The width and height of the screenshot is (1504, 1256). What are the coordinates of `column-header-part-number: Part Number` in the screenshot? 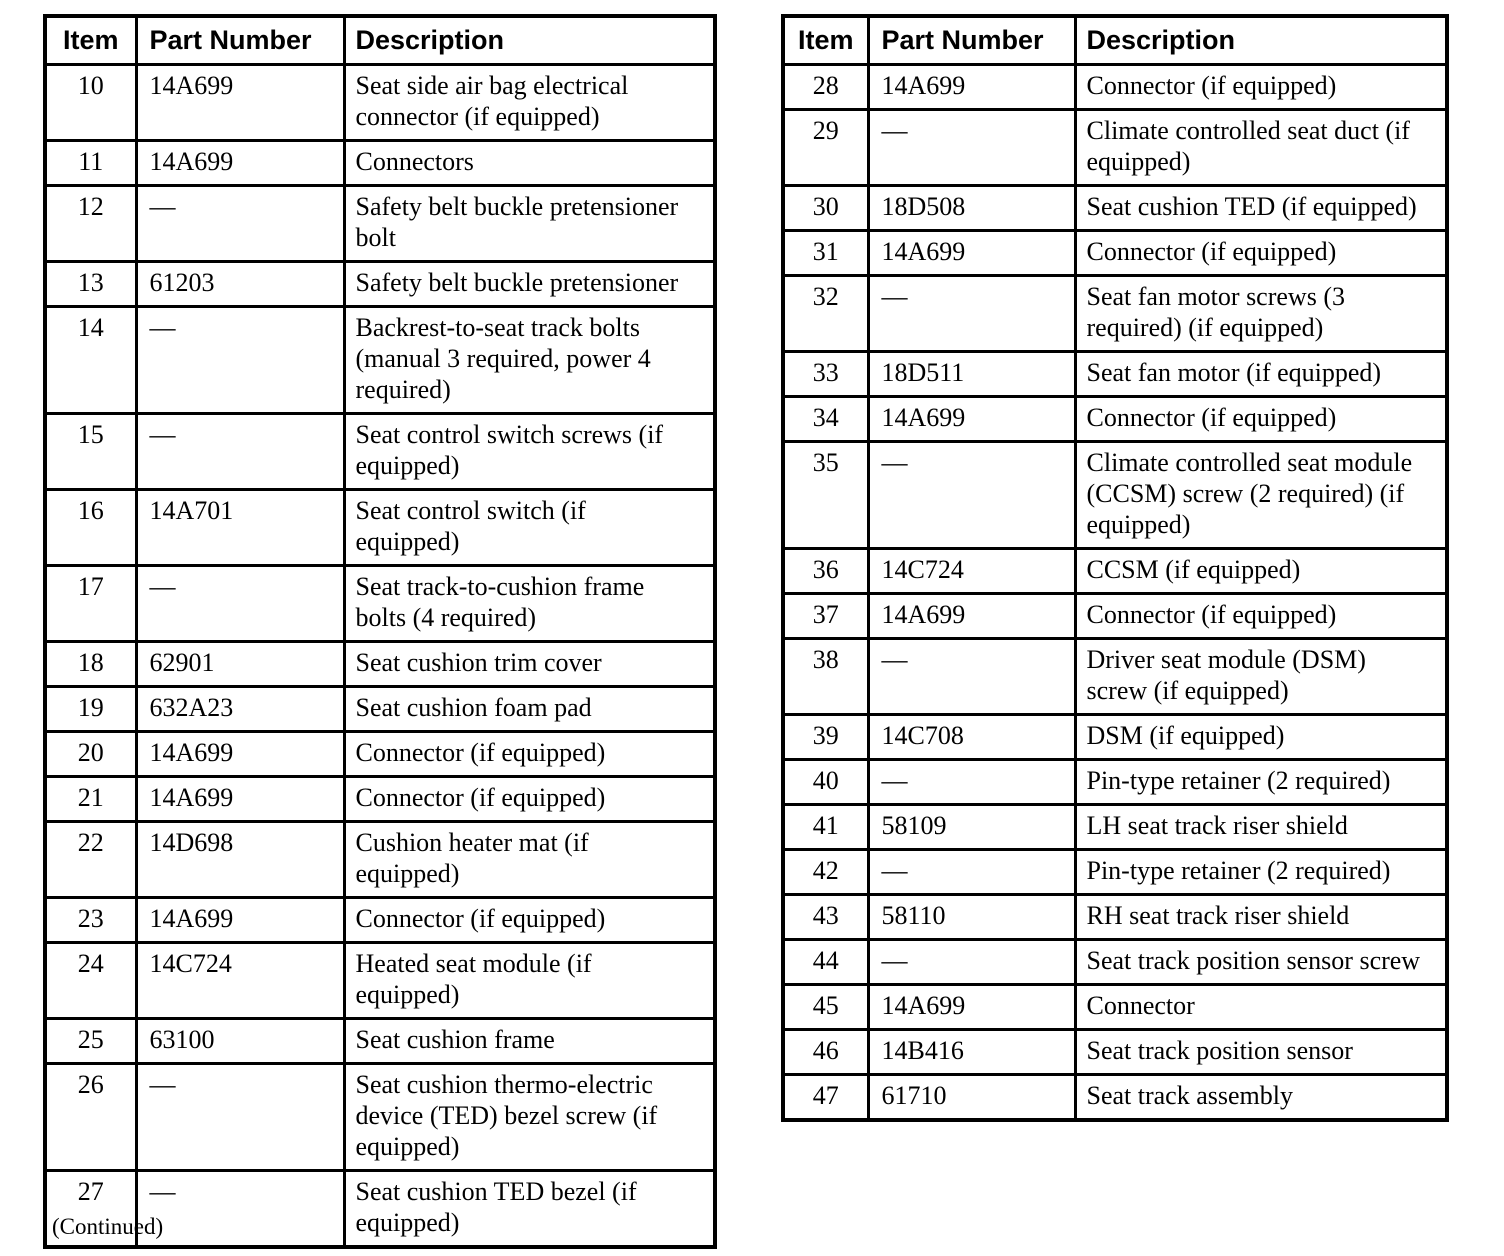 It's located at (240, 40).